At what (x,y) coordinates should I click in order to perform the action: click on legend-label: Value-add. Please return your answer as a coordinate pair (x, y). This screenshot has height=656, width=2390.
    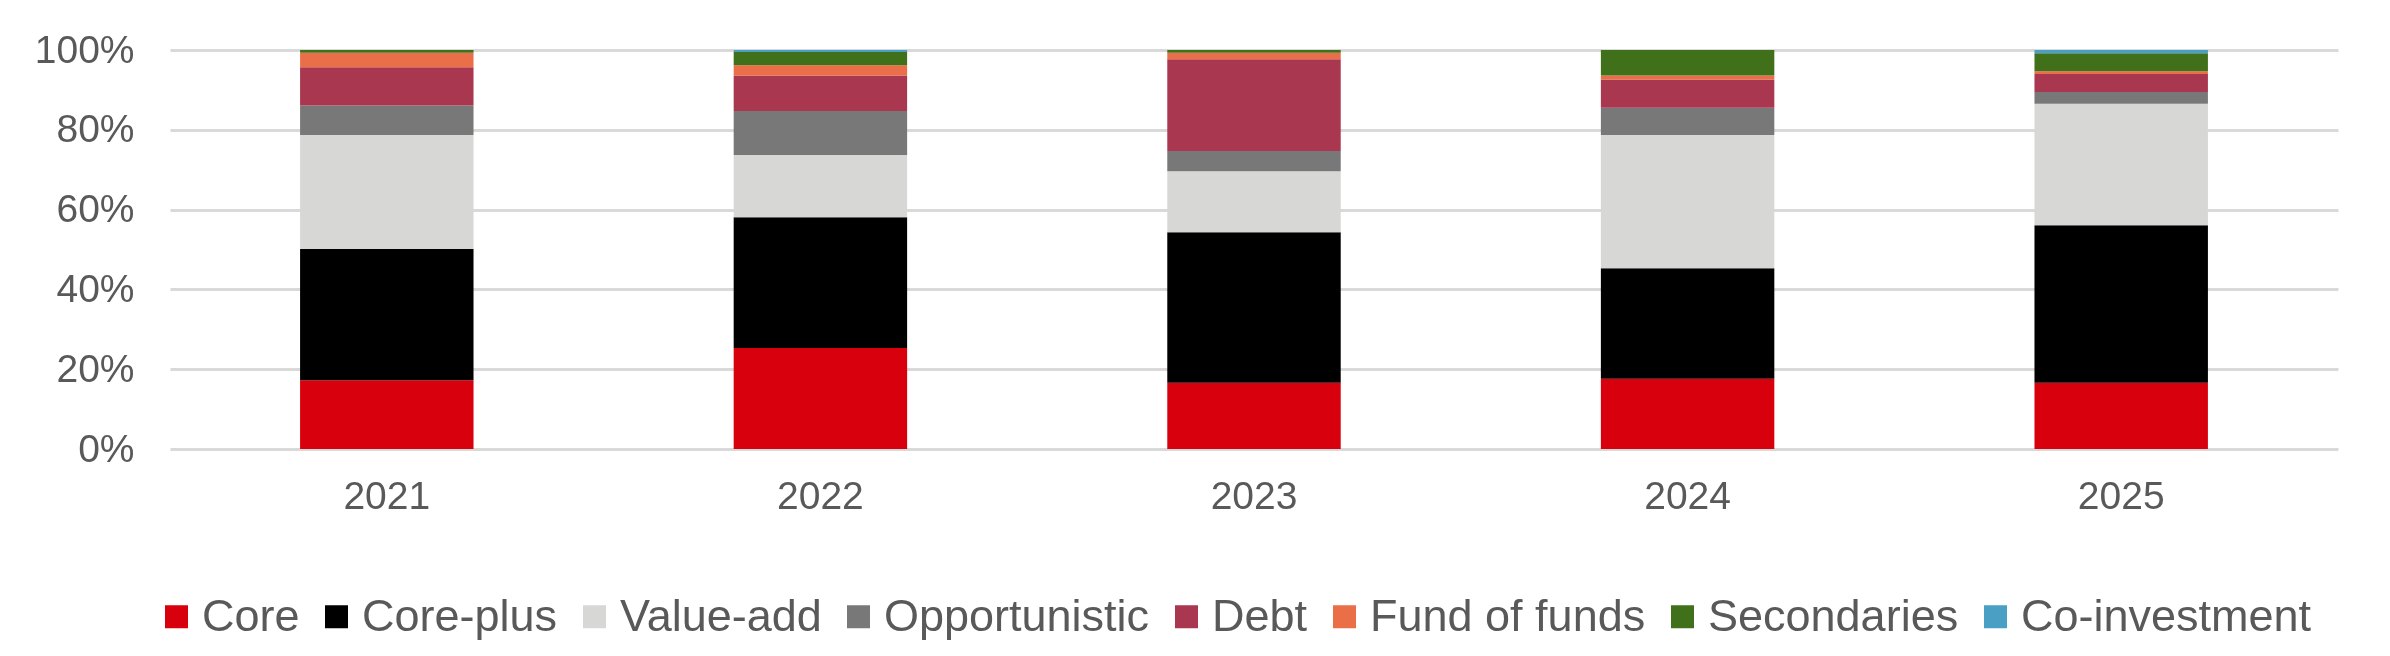
    Looking at the image, I should click on (721, 615).